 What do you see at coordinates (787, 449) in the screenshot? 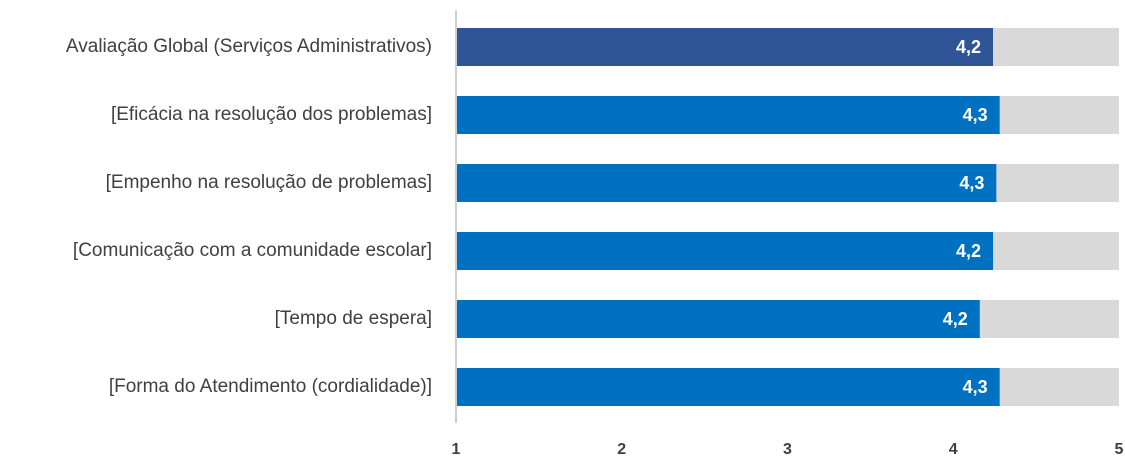
I see `x-tick-label: 3` at bounding box center [787, 449].